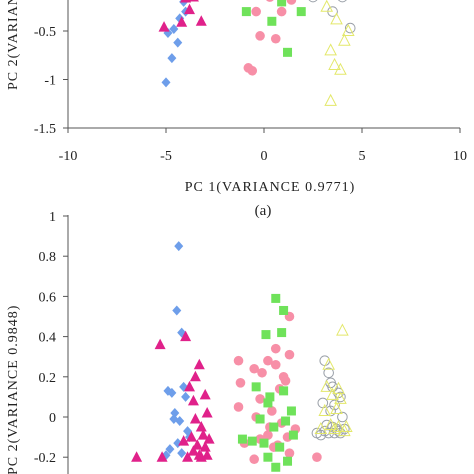  What do you see at coordinates (52, 217) in the screenshot?
I see `bottom-y-tick-label-0: 1` at bounding box center [52, 217].